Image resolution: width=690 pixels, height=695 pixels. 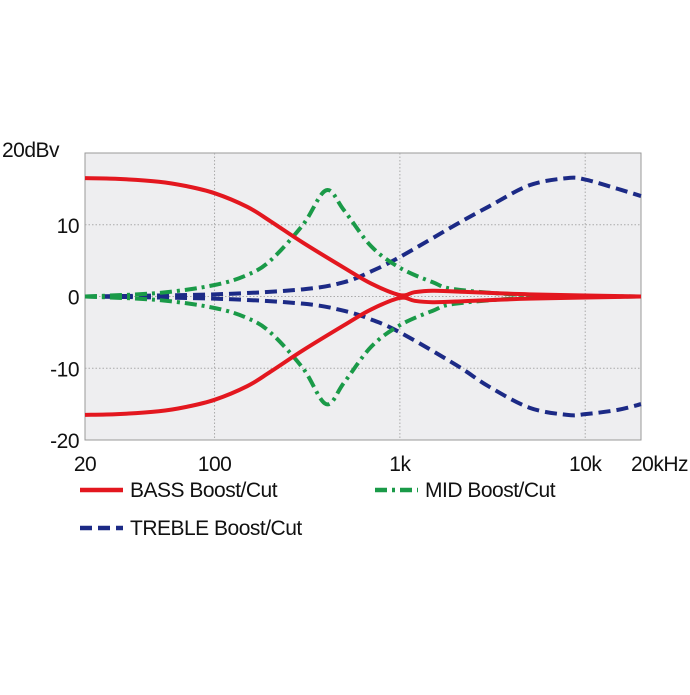 I want to click on series-line-treble-boost, so click(x=363, y=237).